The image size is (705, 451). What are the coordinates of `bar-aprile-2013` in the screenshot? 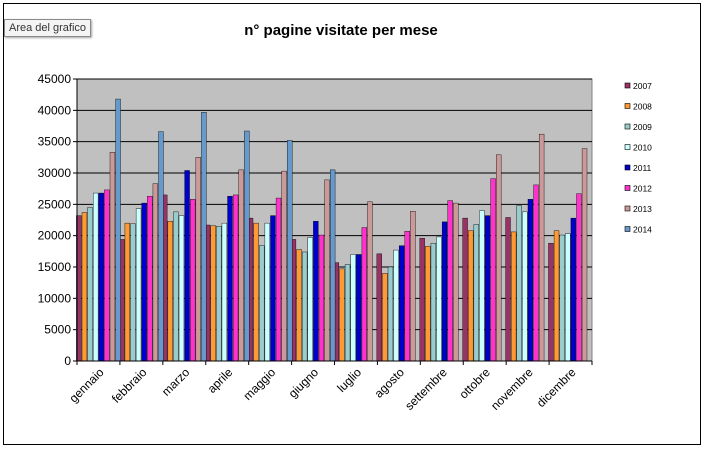 It's located at (241, 265).